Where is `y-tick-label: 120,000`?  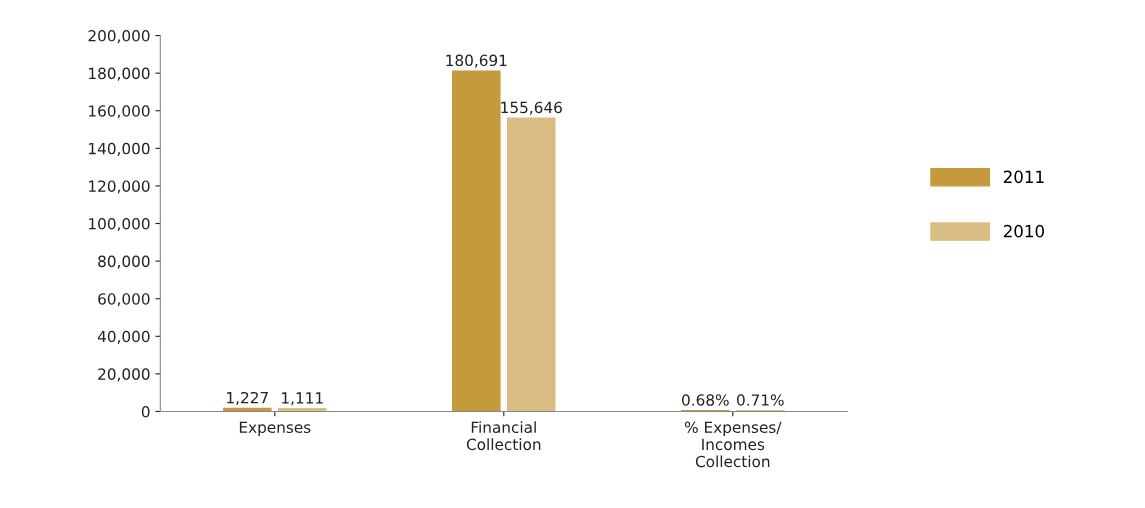 y-tick-label: 120,000 is located at coordinates (119, 187).